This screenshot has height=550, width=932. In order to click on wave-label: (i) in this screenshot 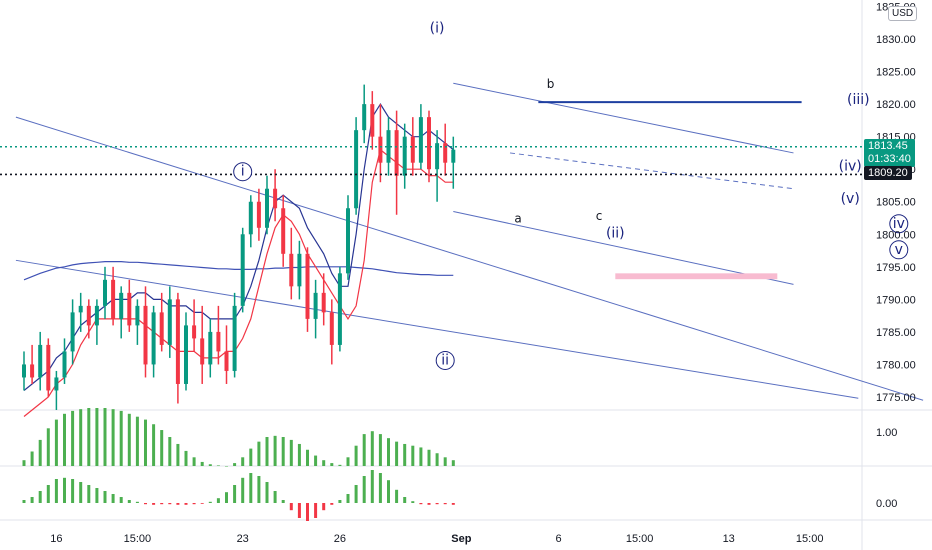, I will do `click(437, 29)`.